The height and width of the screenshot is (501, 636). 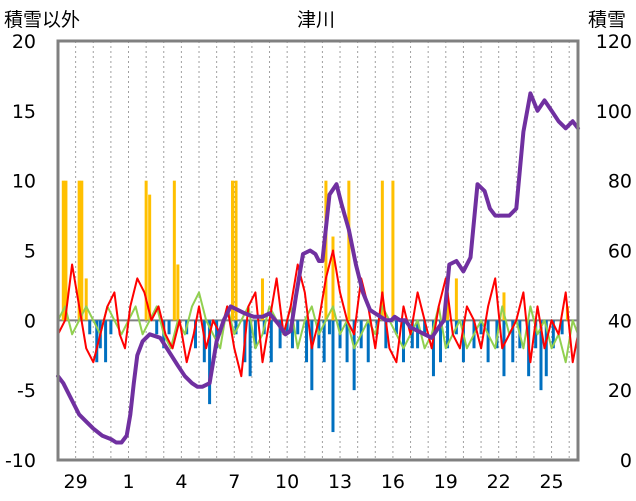 What do you see at coordinates (620, 182) in the screenshot?
I see `right-tick-label: 80` at bounding box center [620, 182].